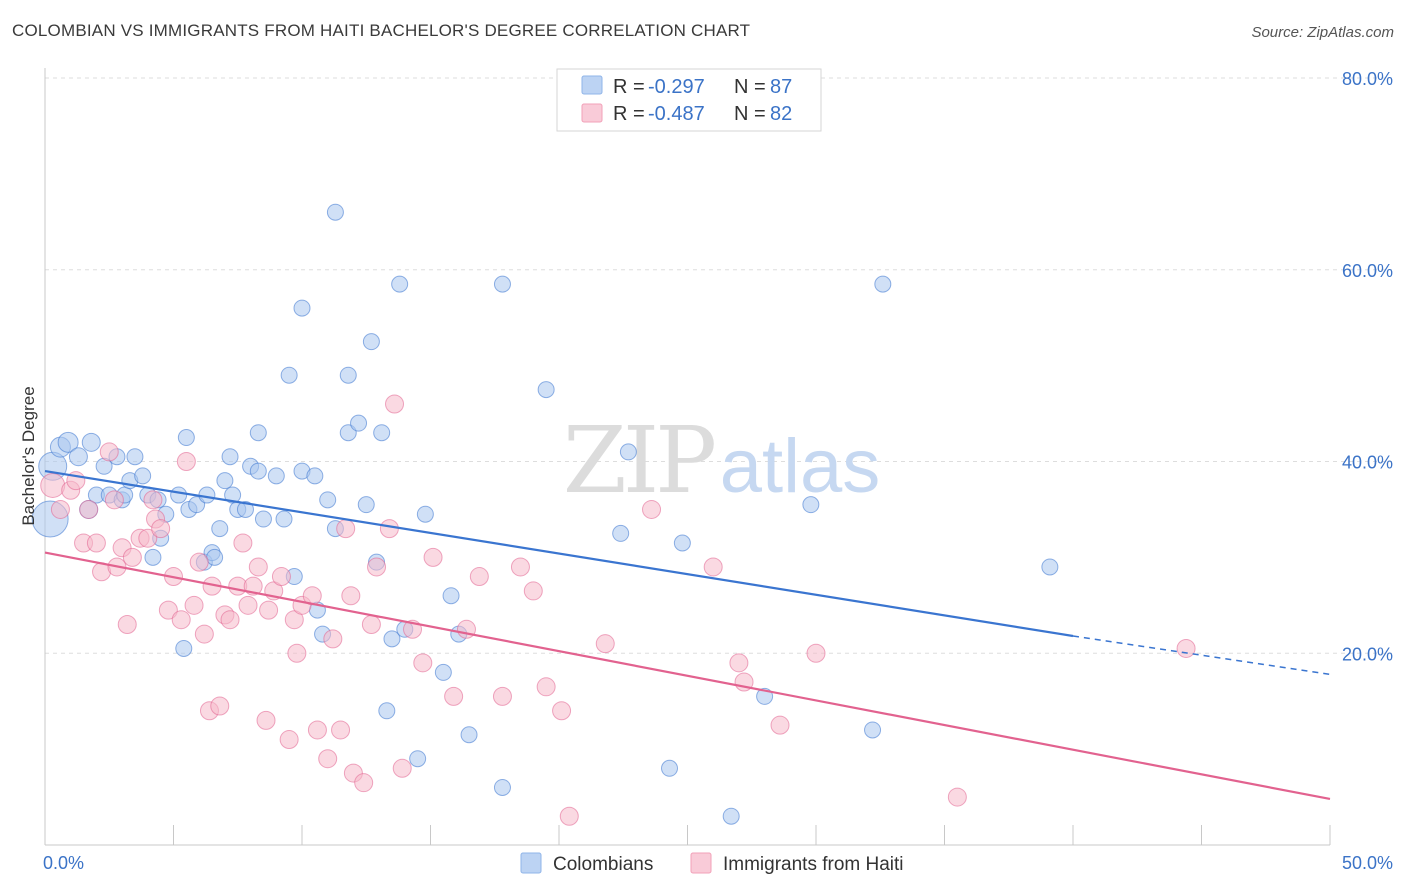 This screenshot has width=1406, height=892. What do you see at coordinates (676, 87) in the screenshot?
I see `legend-r-value-1: -0.297` at bounding box center [676, 87].